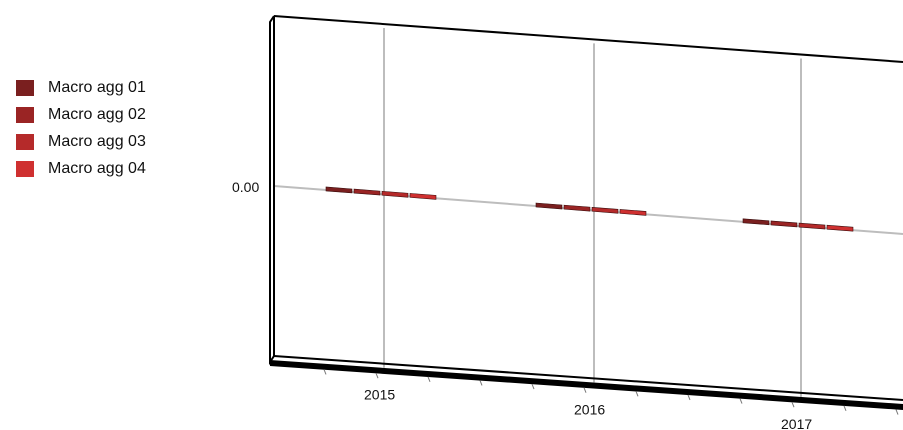 The image size is (903, 430). I want to click on legend-item-2: Macro agg 02, so click(81, 114).